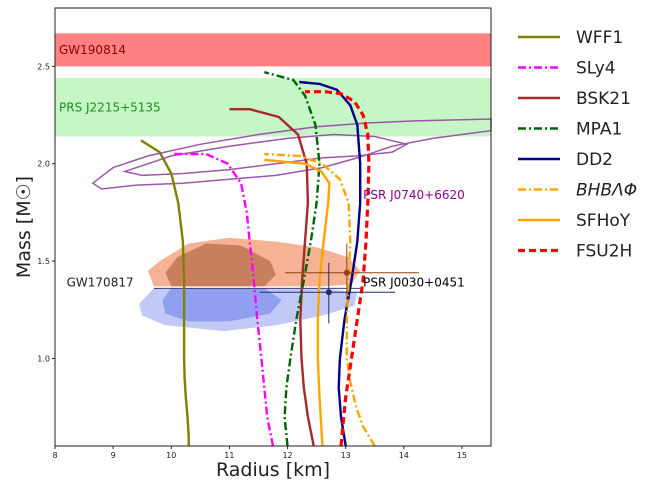  What do you see at coordinates (339, 283) in the screenshot?
I see `errors-layer` at bounding box center [339, 283].